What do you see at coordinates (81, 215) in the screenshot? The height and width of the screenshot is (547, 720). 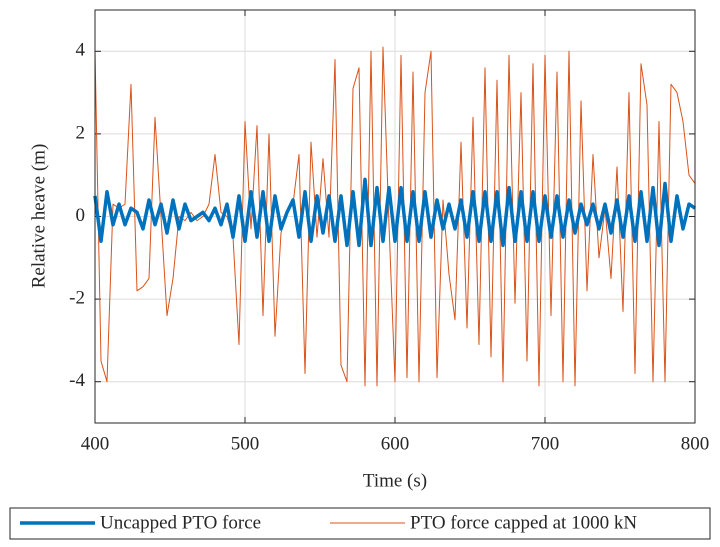 I see `y-tick-label: 0` at bounding box center [81, 215].